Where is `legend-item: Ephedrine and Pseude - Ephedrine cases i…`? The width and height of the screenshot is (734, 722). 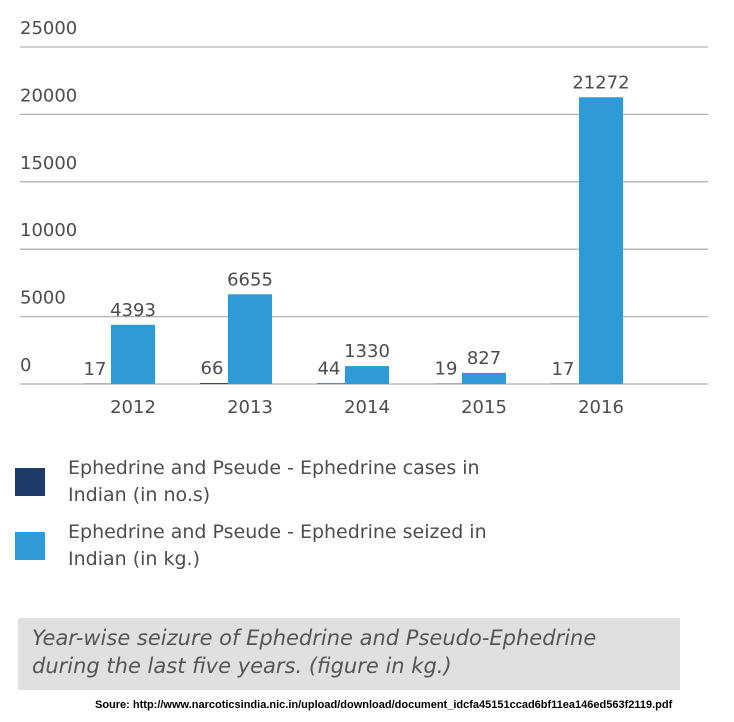 legend-item: Ephedrine and Pseude - Ephedrine cases i… is located at coordinates (295, 482).